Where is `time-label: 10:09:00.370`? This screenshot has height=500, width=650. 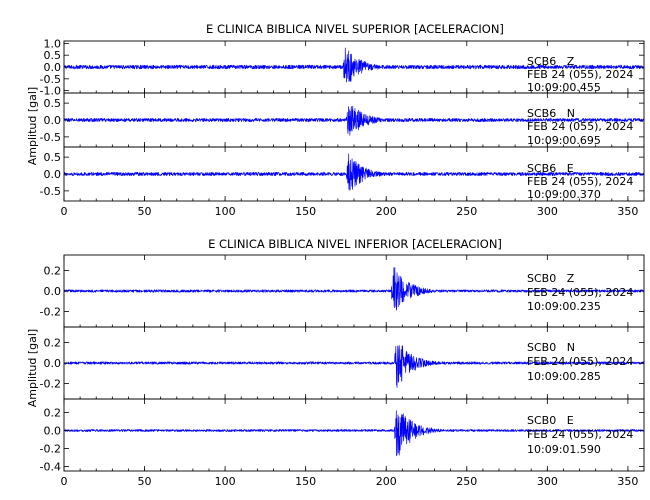
time-label: 10:09:00.370 is located at coordinates (564, 194).